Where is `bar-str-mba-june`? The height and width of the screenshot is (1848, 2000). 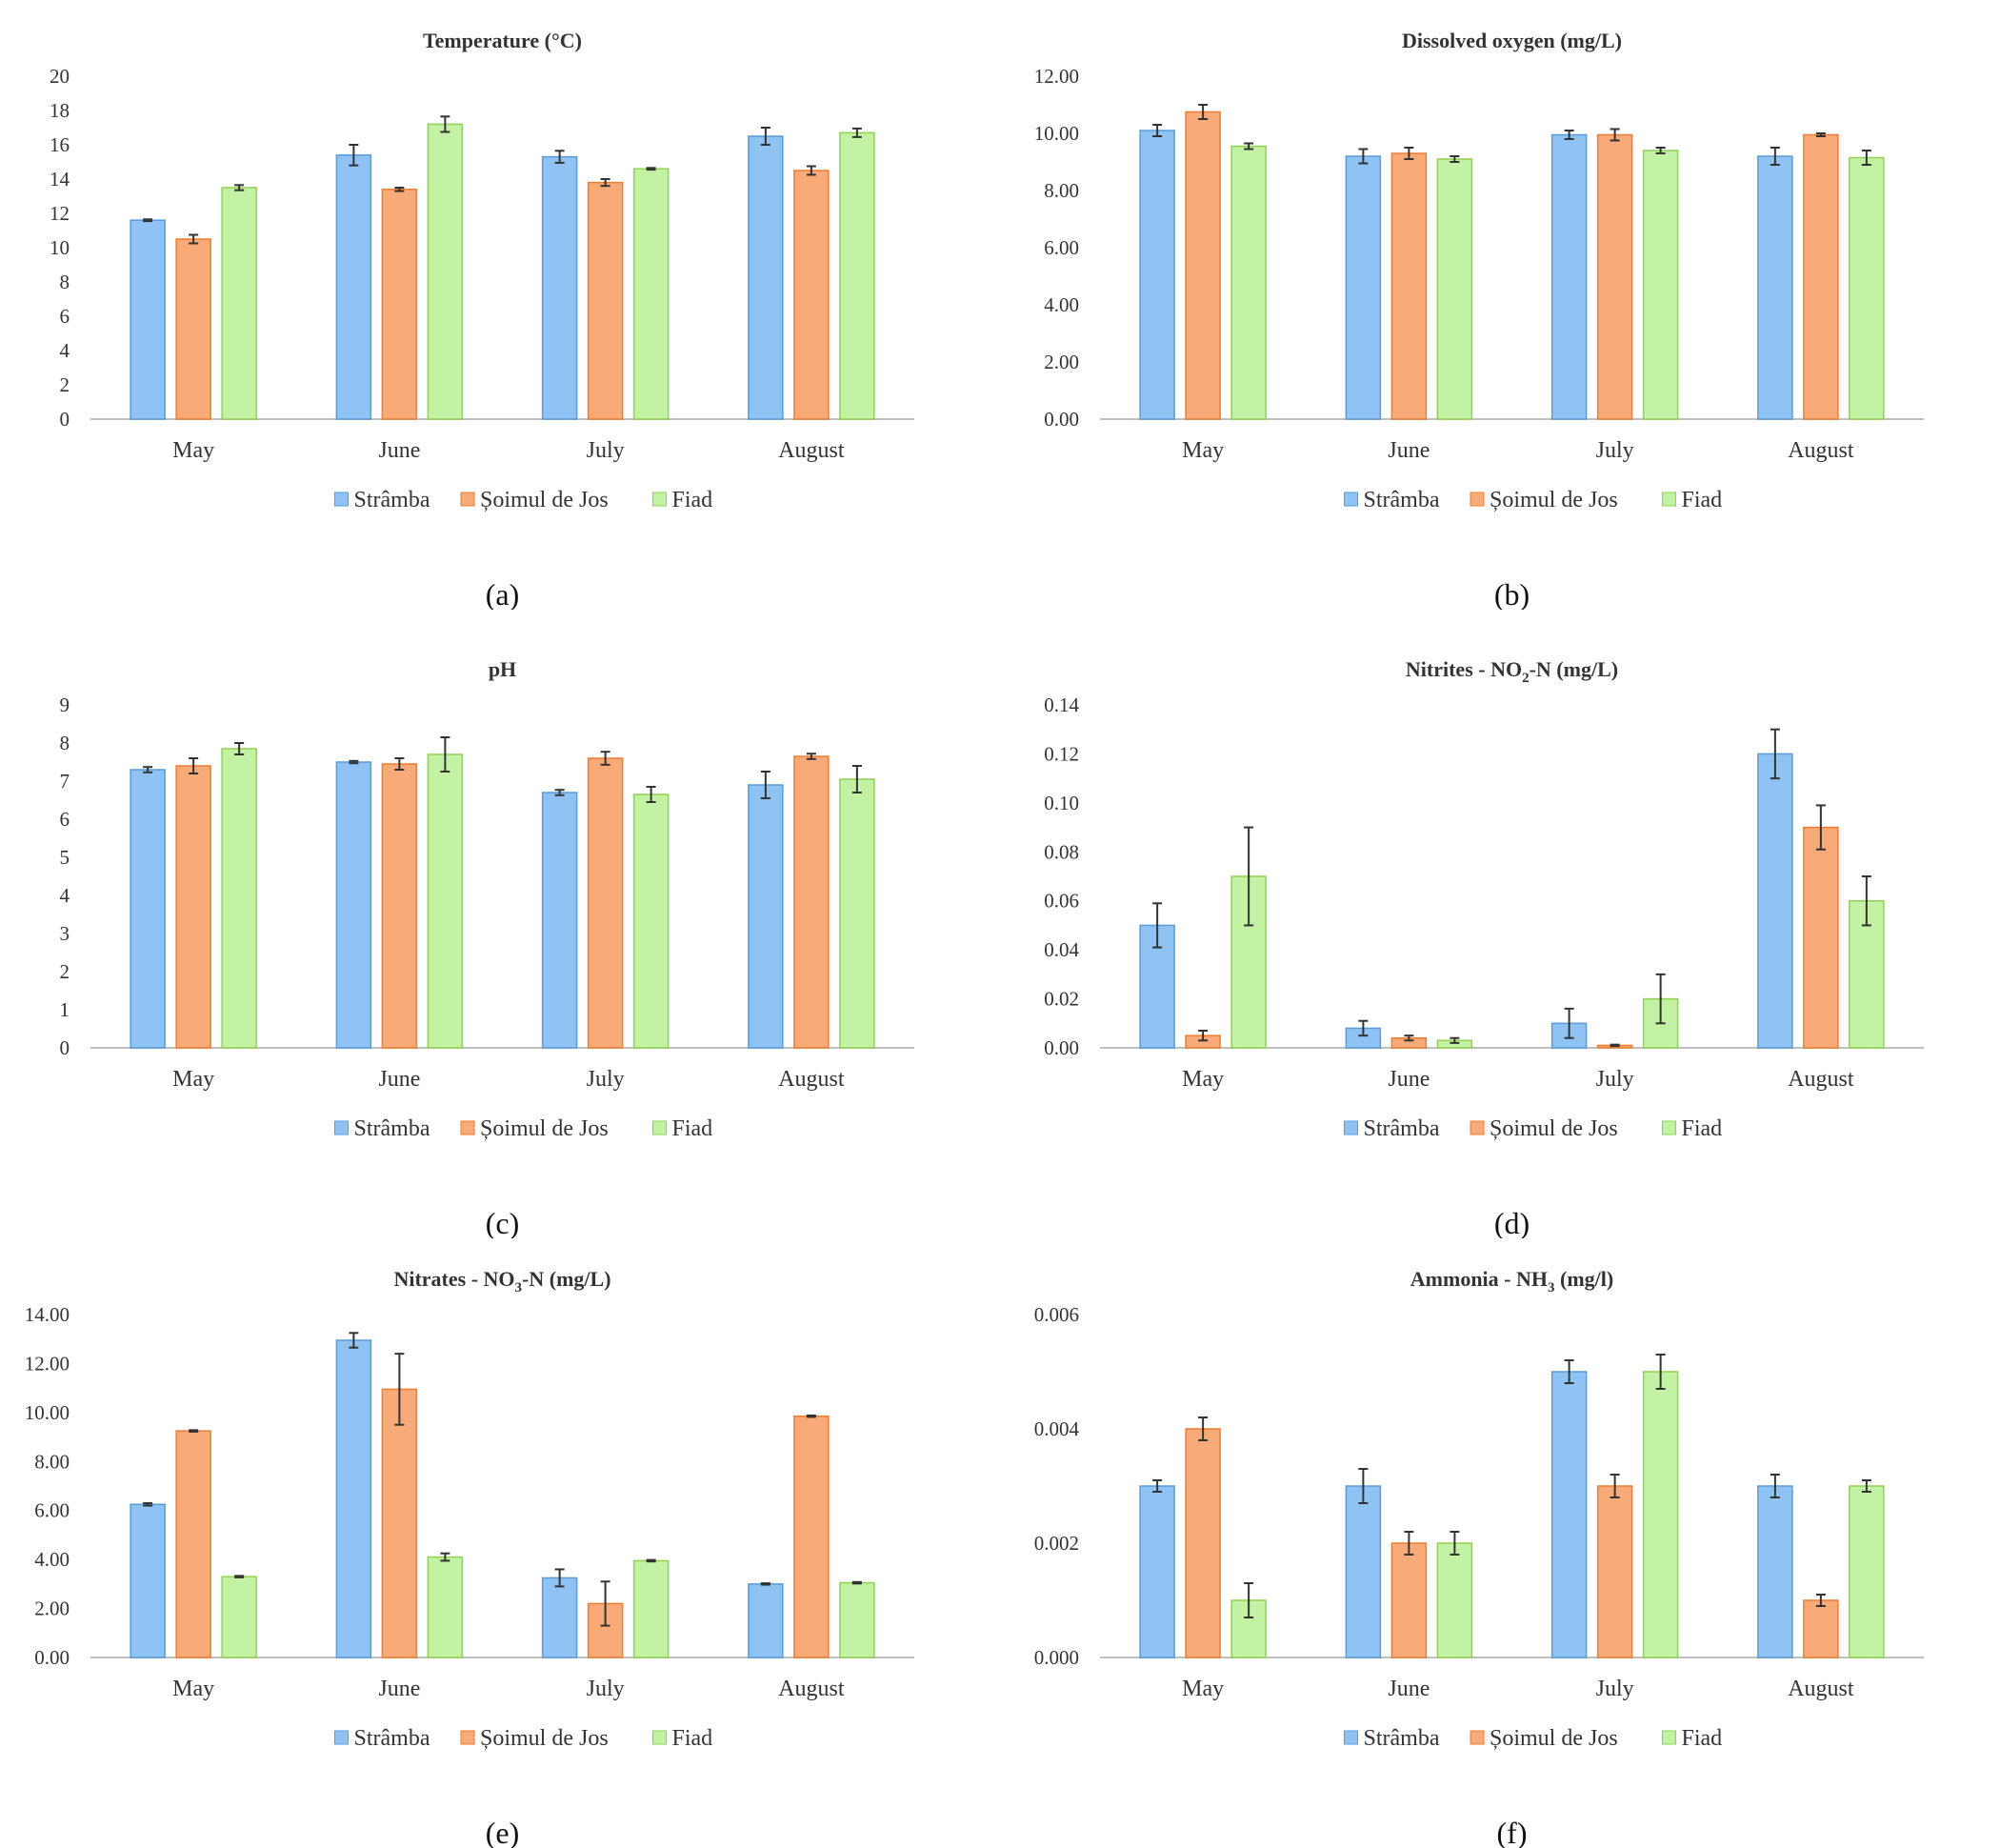
bar-str-mba-june is located at coordinates (353, 1498).